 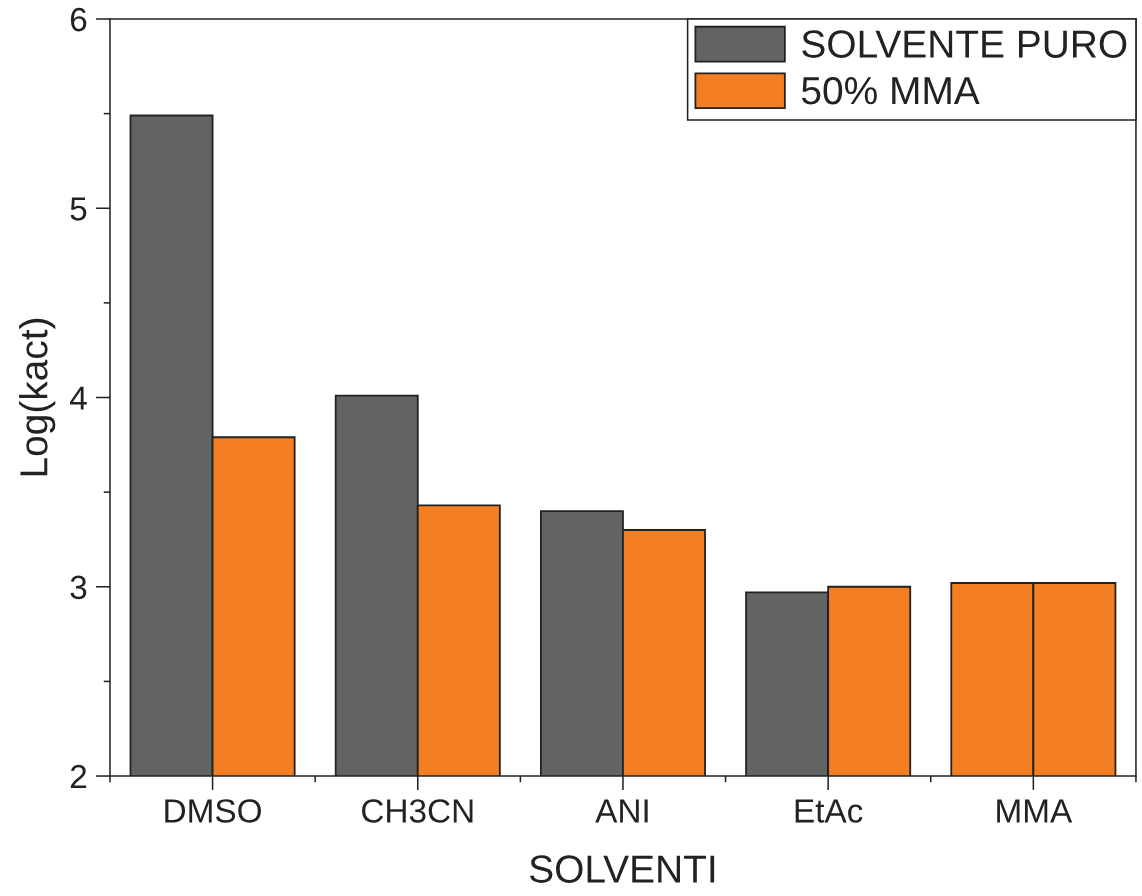 What do you see at coordinates (78, 587) in the screenshot?
I see `y-tick-label: 3` at bounding box center [78, 587].